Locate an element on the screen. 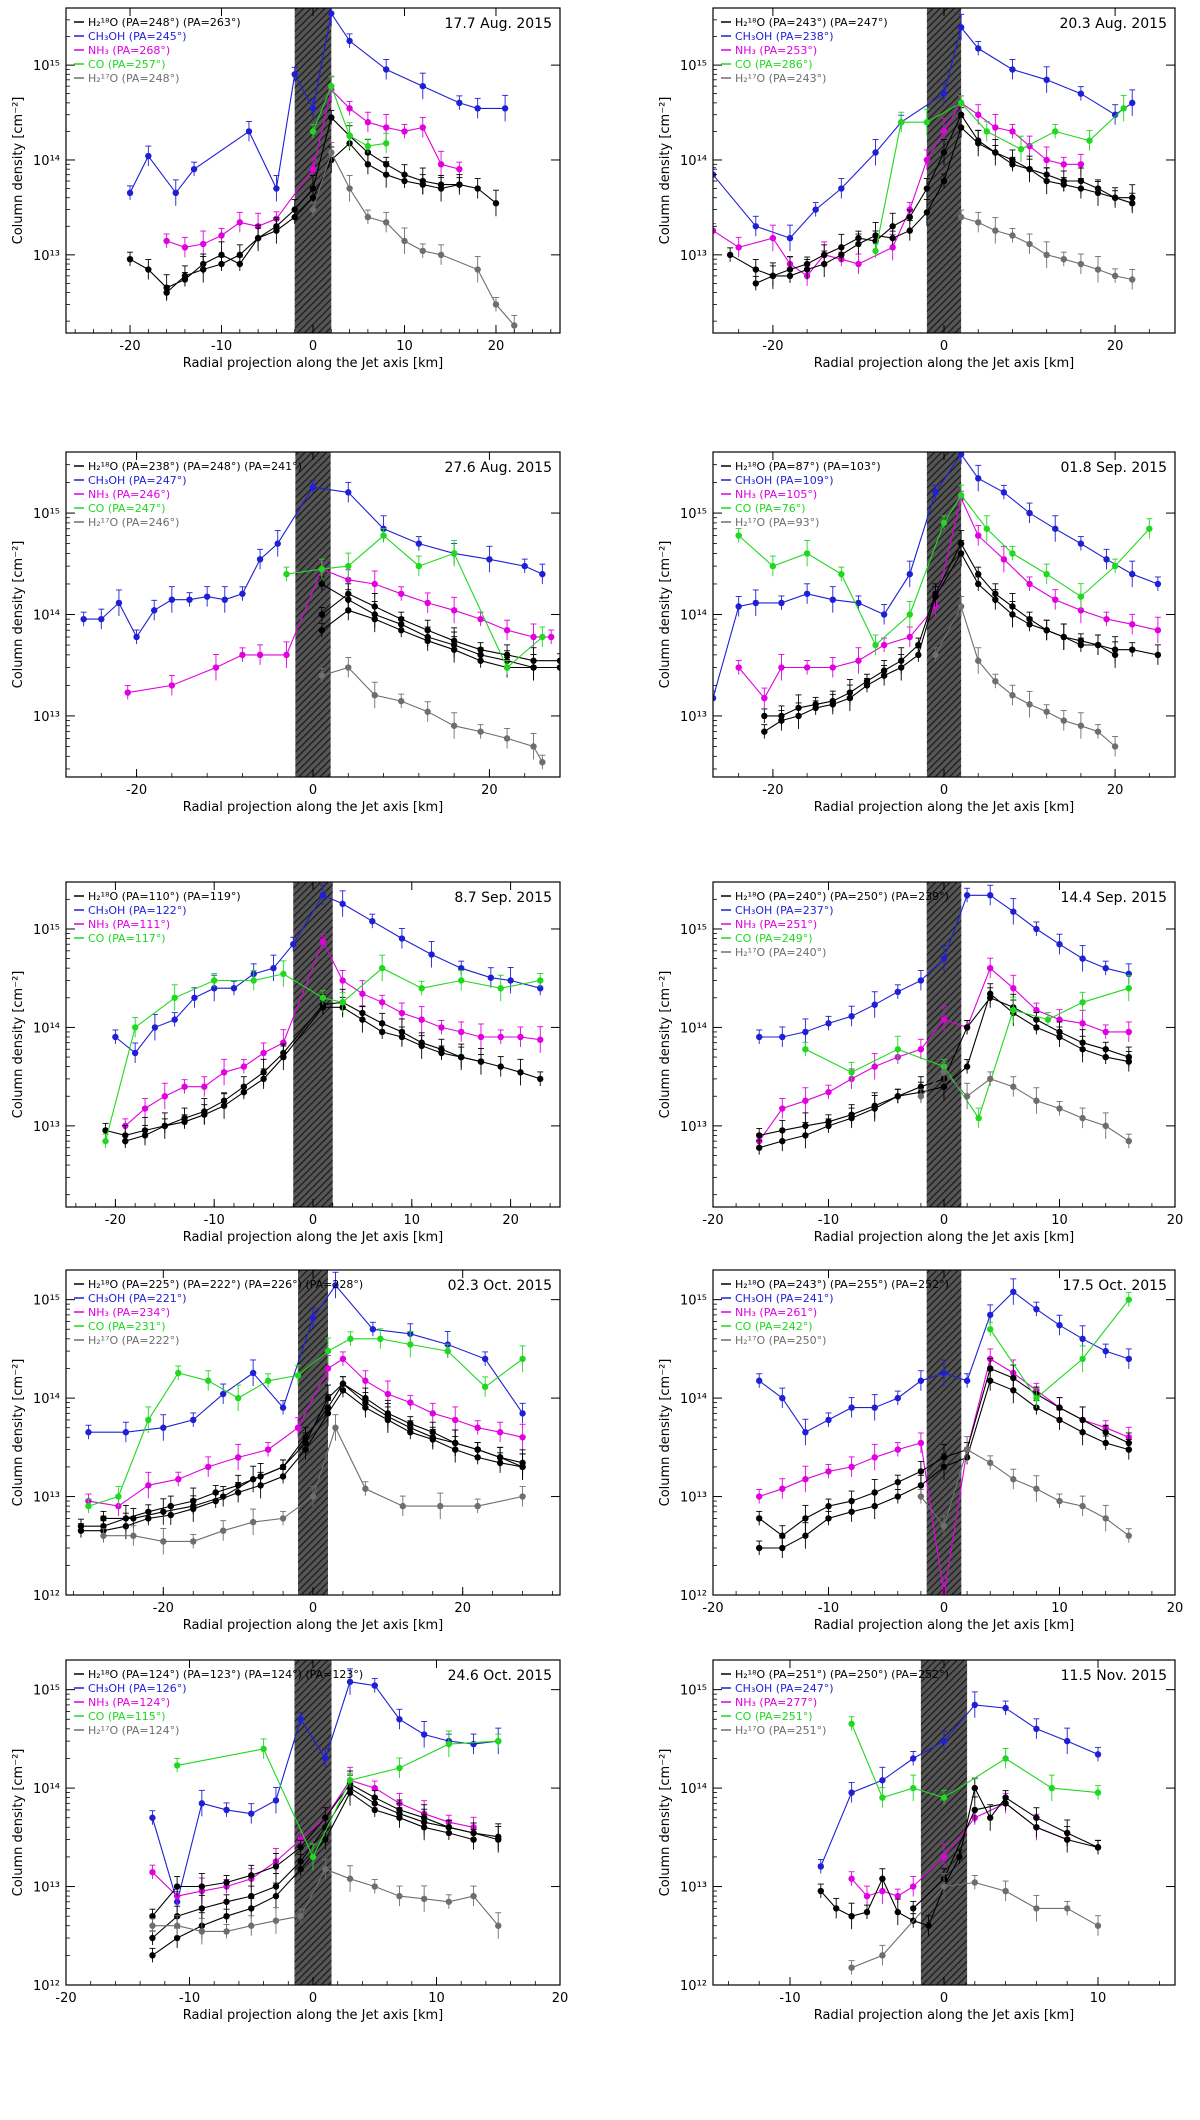  legend-label-NH3: NH₃ (PA=234°) is located at coordinates (129, 1312).